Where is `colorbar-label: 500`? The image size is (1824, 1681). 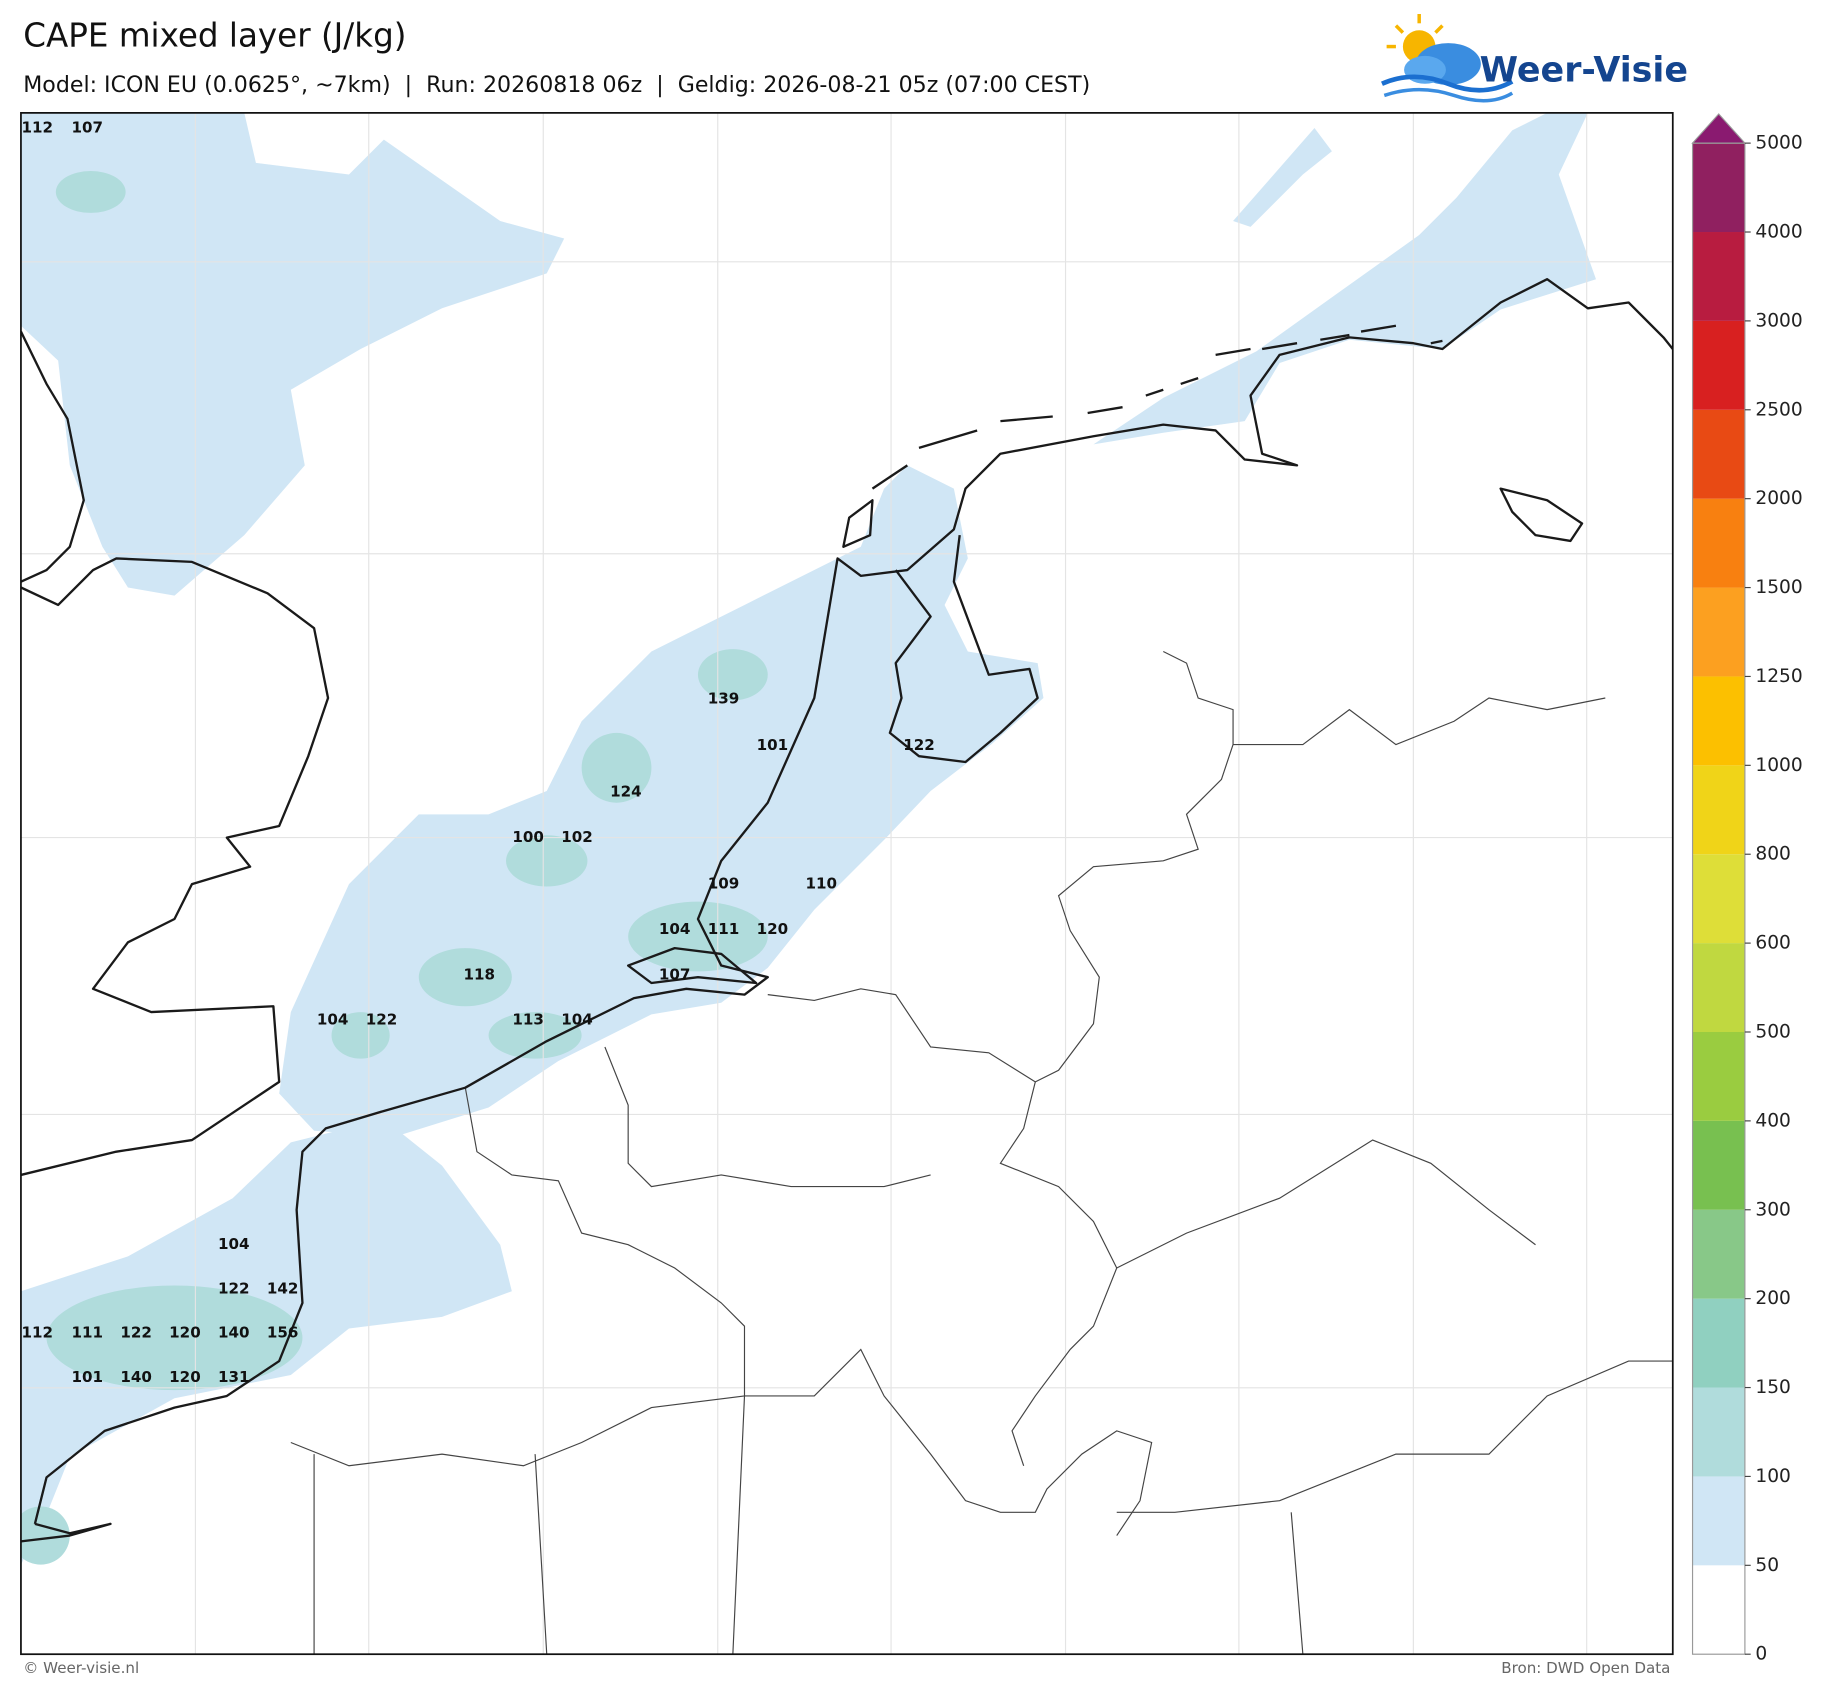 colorbar-label: 500 is located at coordinates (1773, 1031).